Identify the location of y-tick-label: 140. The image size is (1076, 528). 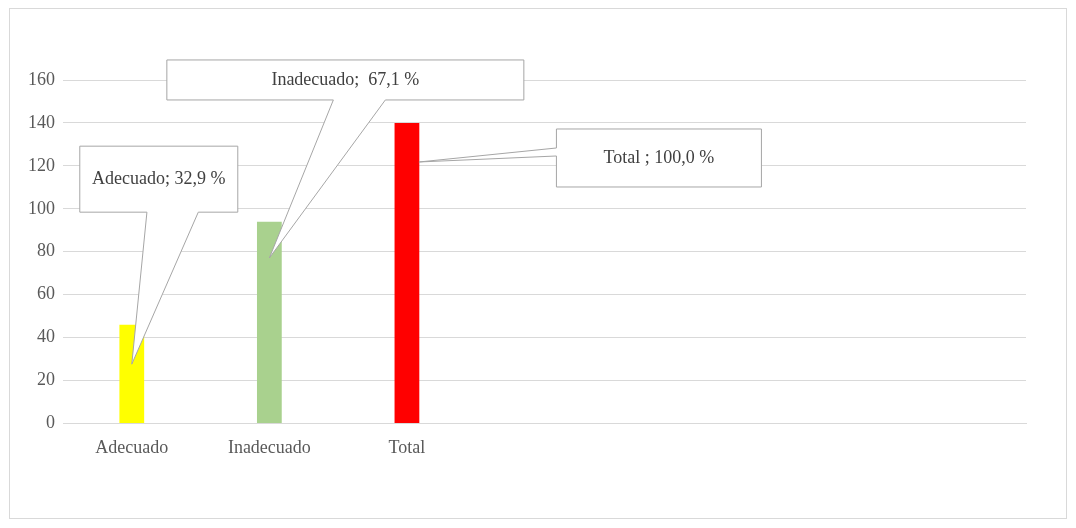
(41, 121).